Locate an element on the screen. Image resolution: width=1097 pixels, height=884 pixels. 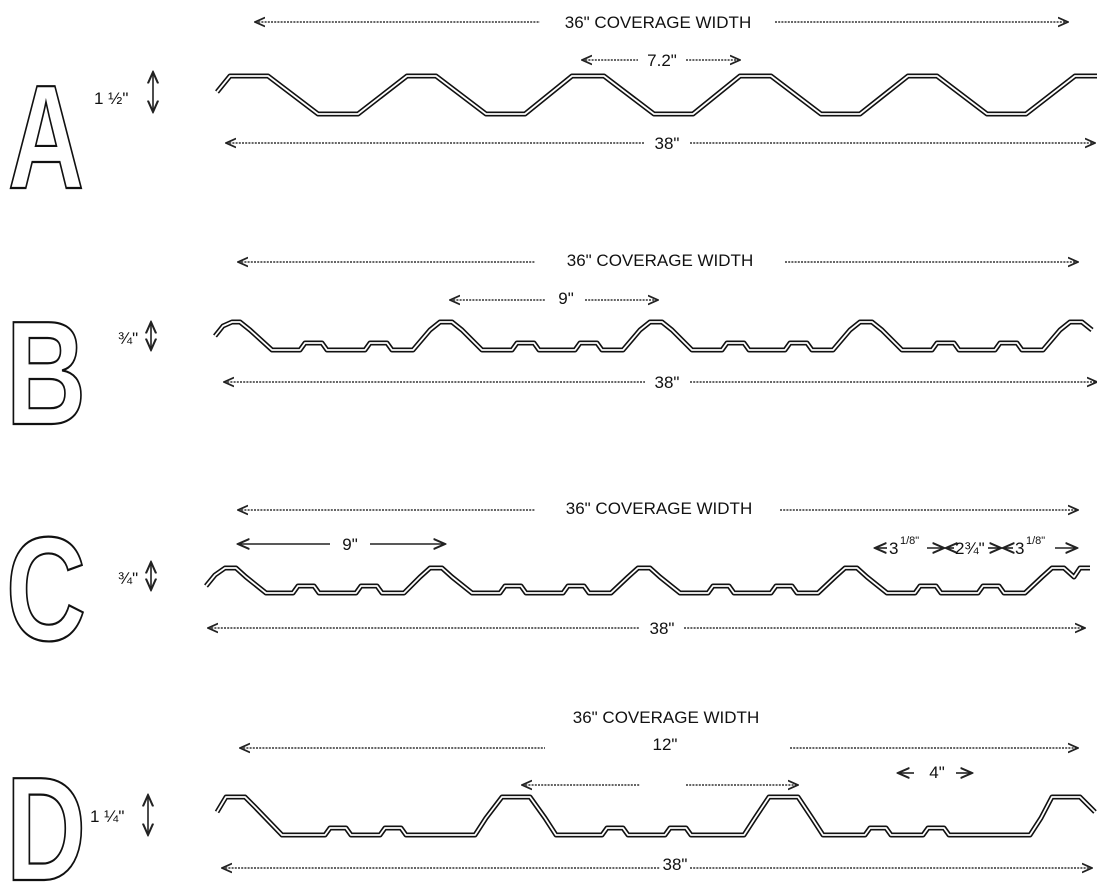
panel-b-pitch-label: 9" is located at coordinates (566, 298).